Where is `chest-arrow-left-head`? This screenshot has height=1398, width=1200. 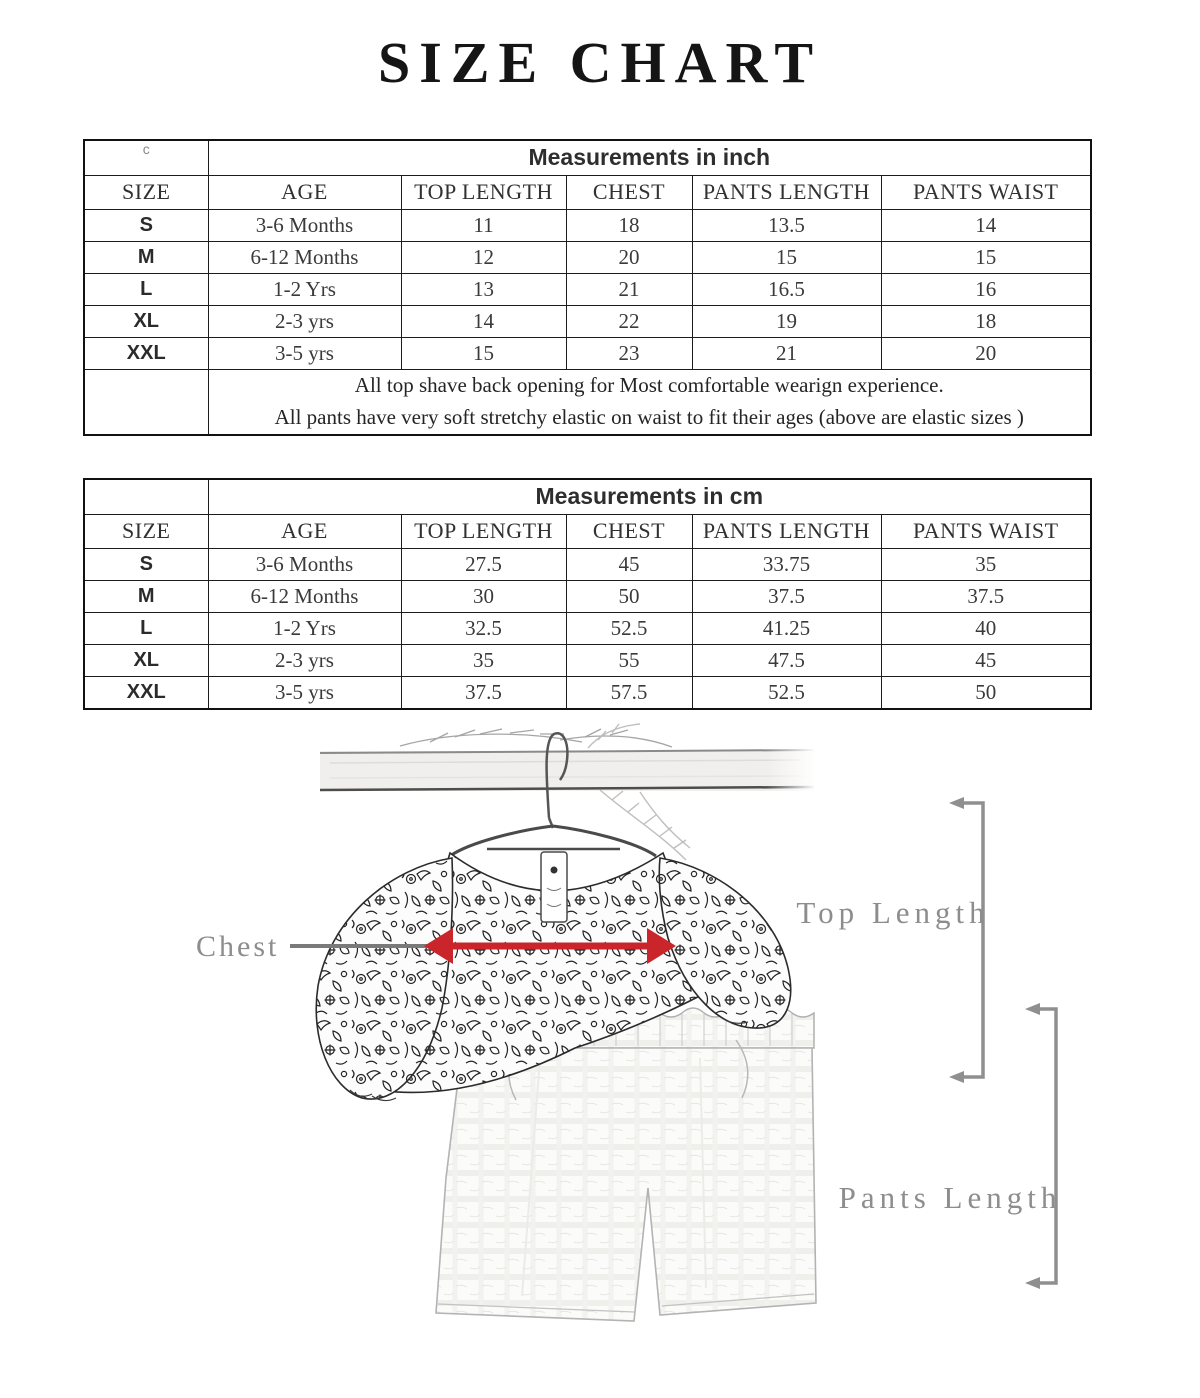 chest-arrow-left-head is located at coordinates (438, 945).